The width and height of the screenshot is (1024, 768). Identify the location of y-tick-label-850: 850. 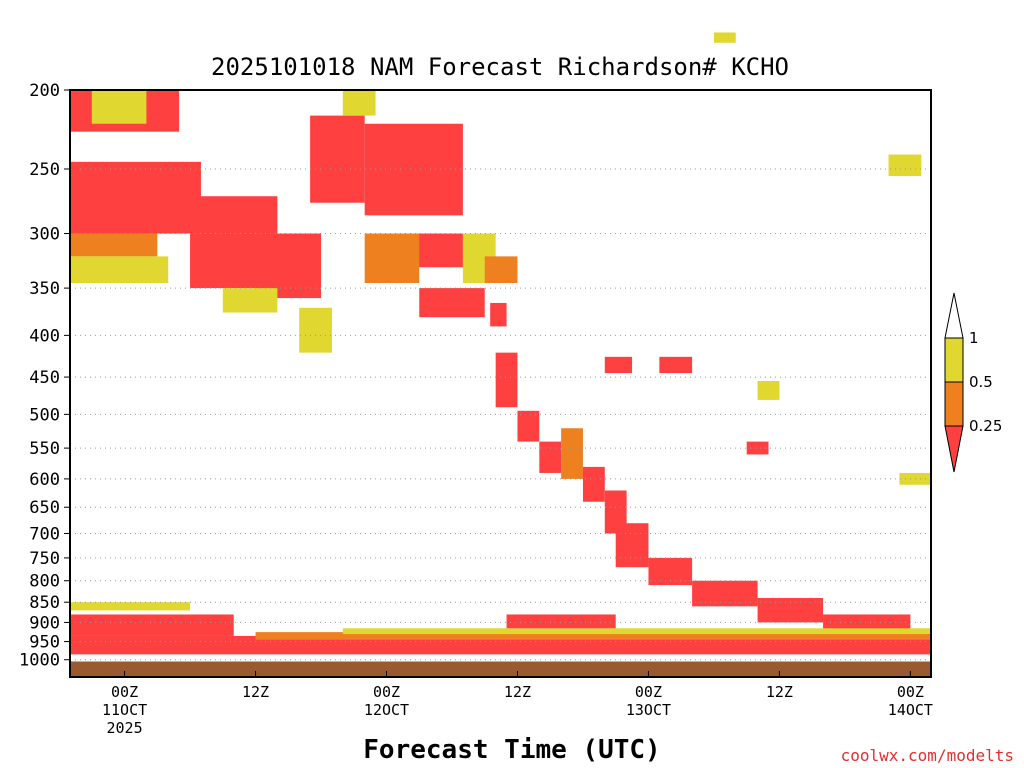
(44, 603).